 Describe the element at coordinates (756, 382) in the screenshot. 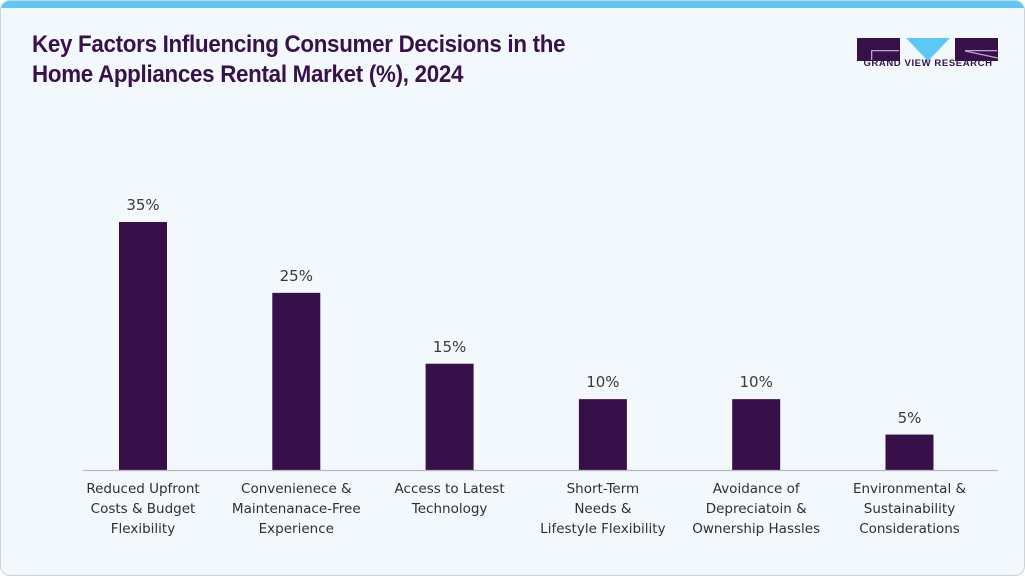

I see `data-label-5: 10%` at that location.